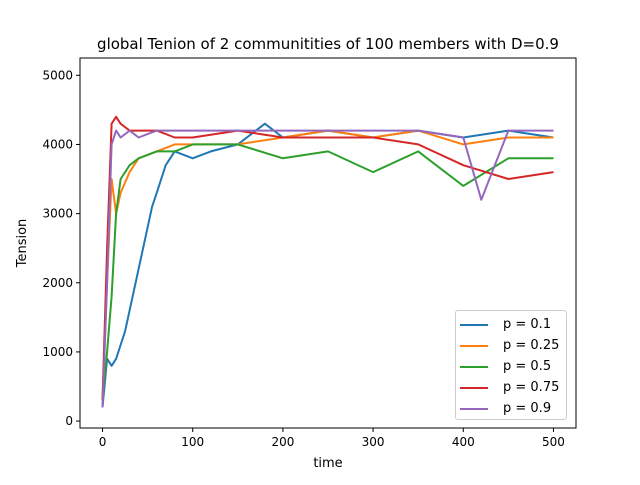  I want to click on legend-label: p = 0.75, so click(531, 387).